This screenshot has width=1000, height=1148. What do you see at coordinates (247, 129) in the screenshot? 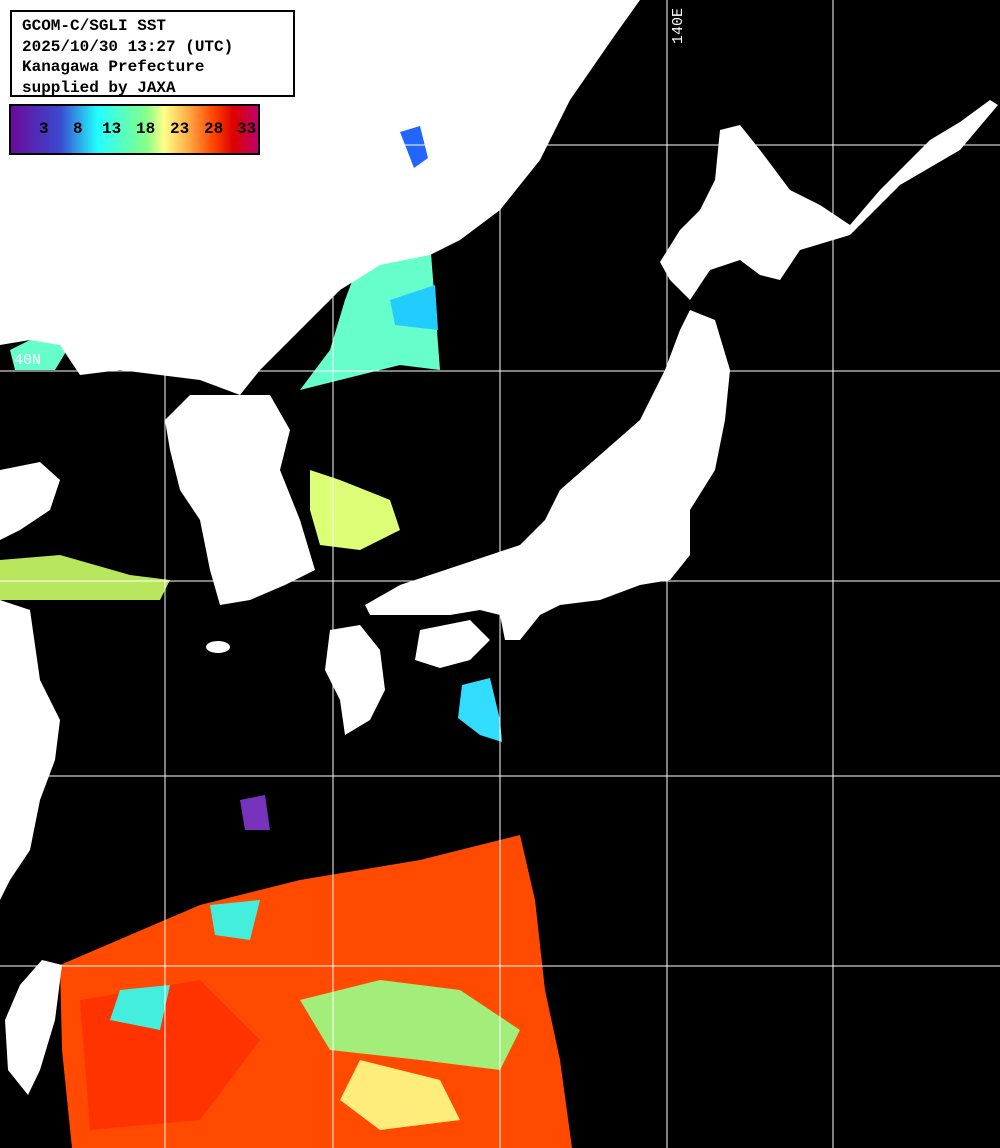
I see `colorbar-tick: 33` at bounding box center [247, 129].